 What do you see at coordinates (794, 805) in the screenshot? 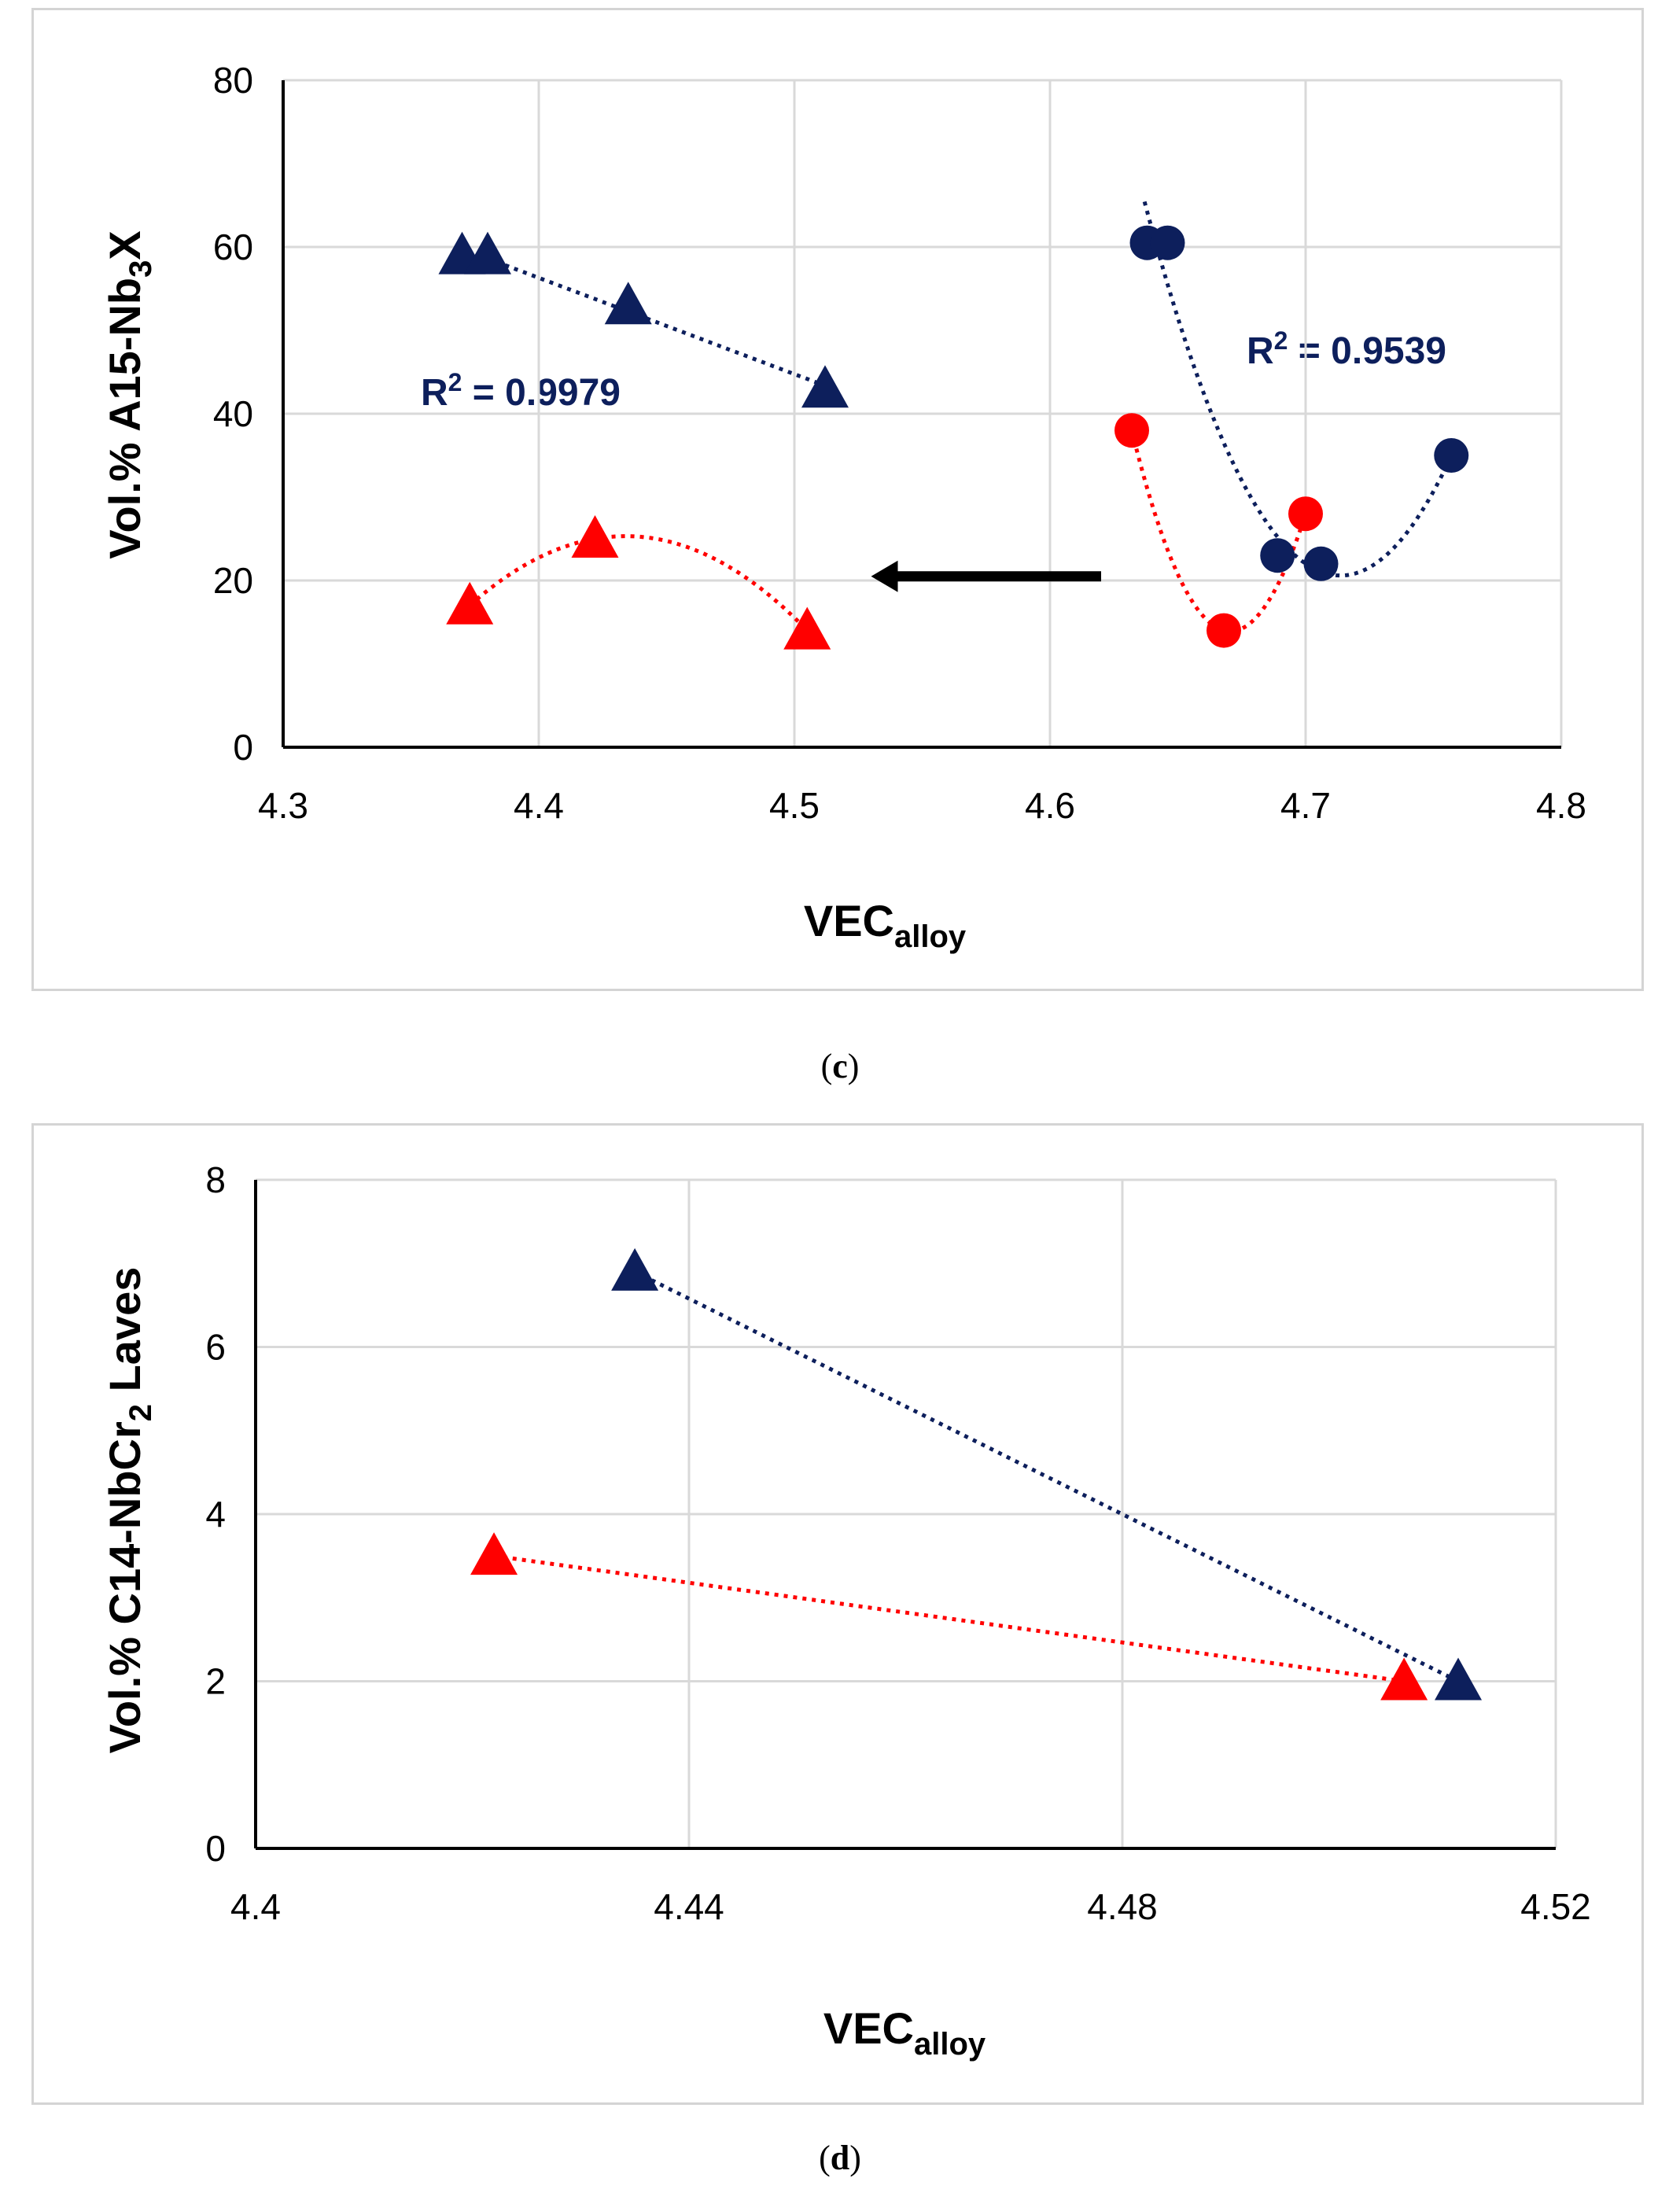
I see `x-tick-label: 4.5` at bounding box center [794, 805].